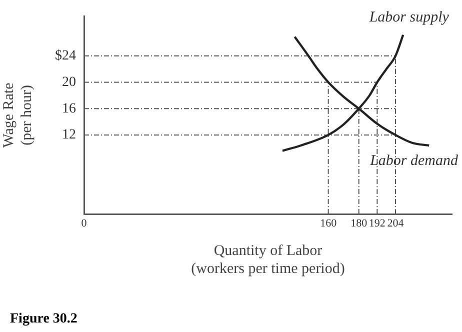  What do you see at coordinates (413, 160) in the screenshot?
I see `series-label: Labor demand` at bounding box center [413, 160].